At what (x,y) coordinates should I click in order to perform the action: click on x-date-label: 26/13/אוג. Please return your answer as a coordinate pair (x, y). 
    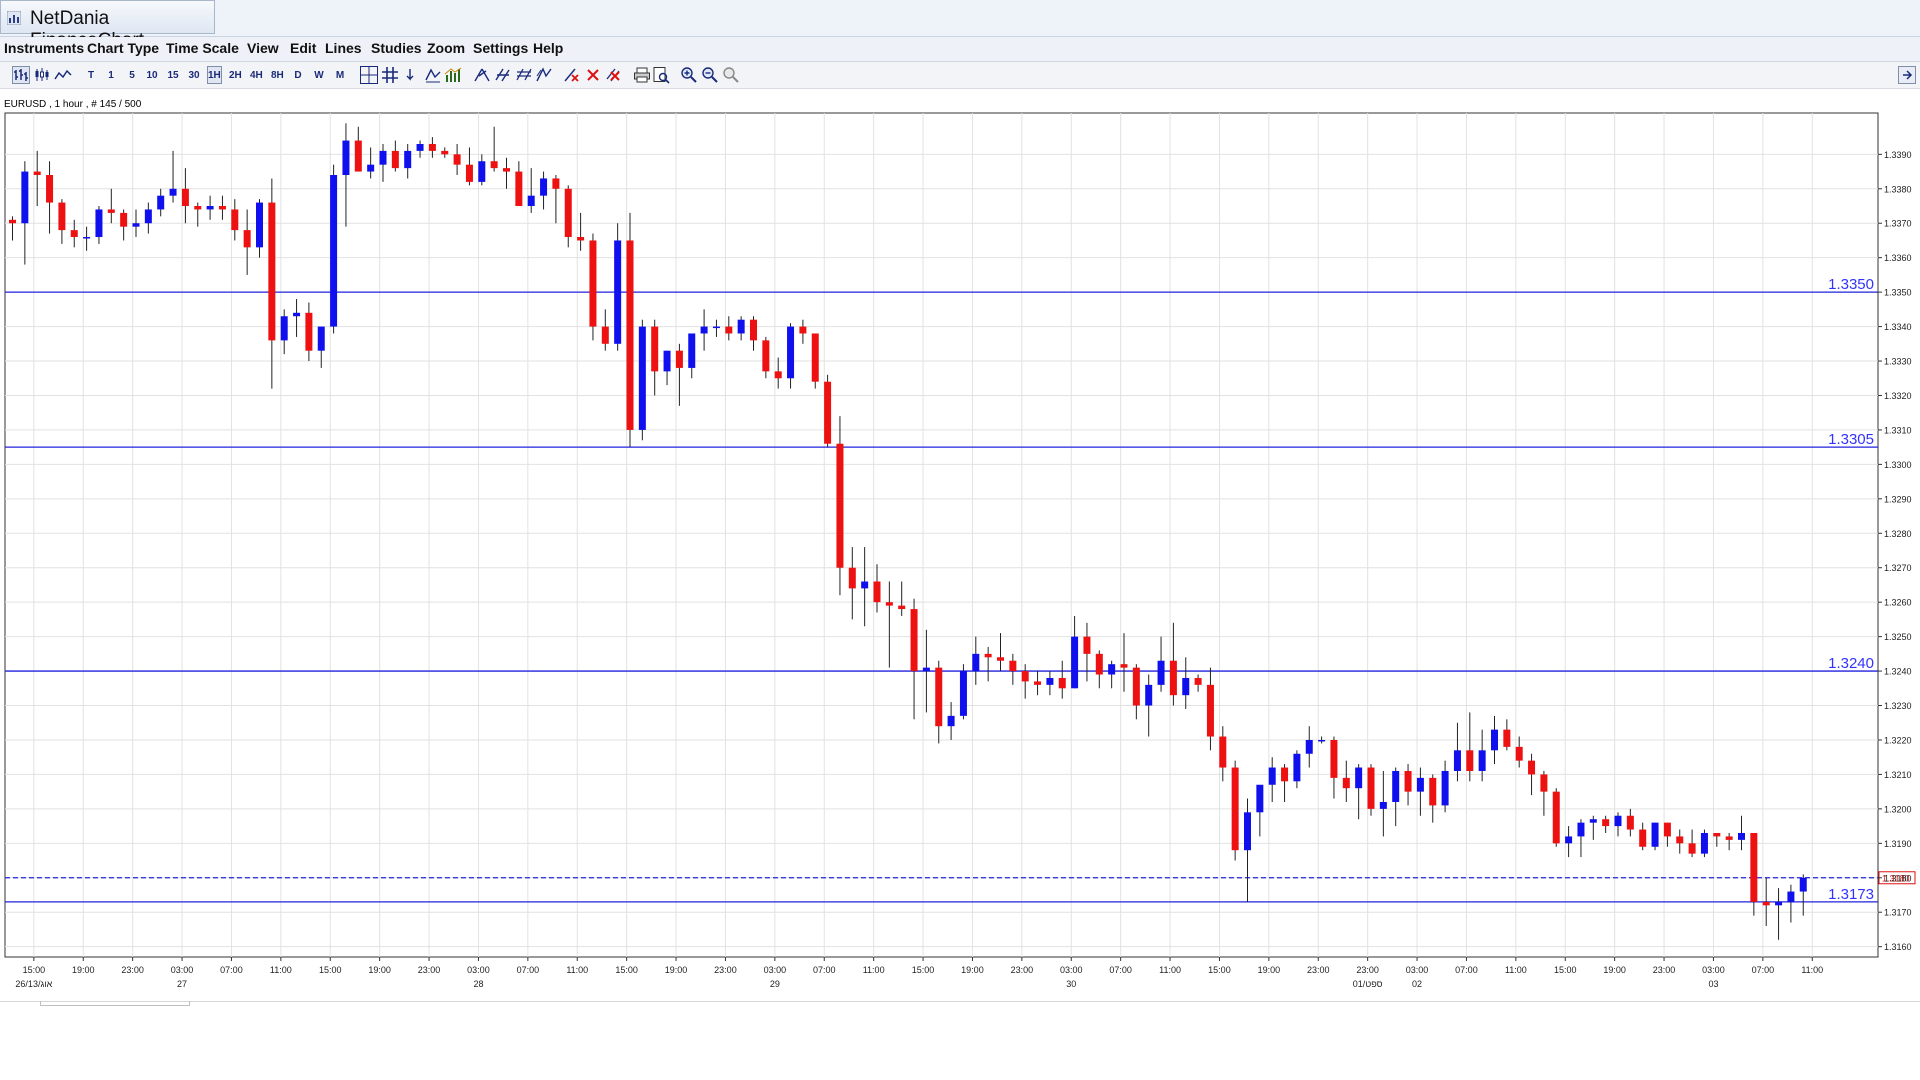
    Looking at the image, I should click on (33, 984).